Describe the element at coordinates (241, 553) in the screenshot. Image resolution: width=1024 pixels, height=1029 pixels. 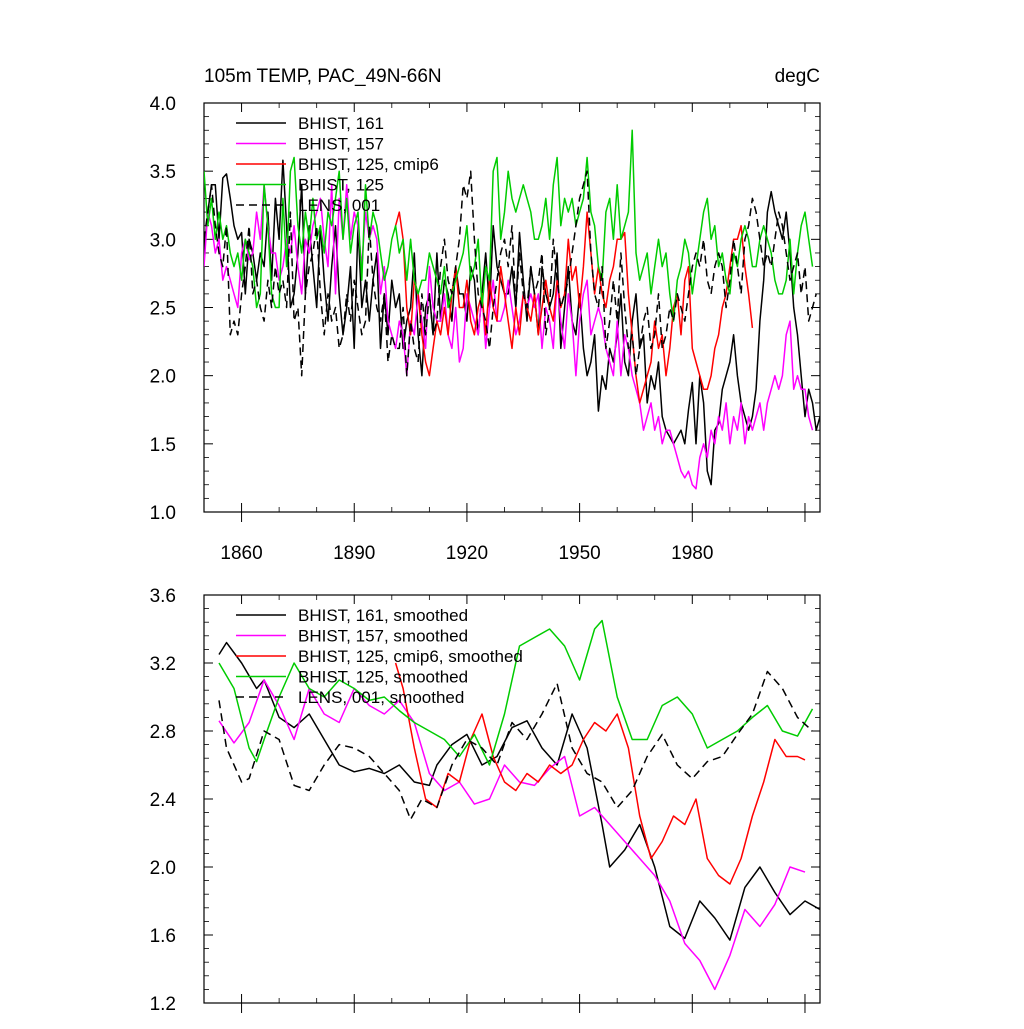
I see `x-tick-label: 1860` at that location.